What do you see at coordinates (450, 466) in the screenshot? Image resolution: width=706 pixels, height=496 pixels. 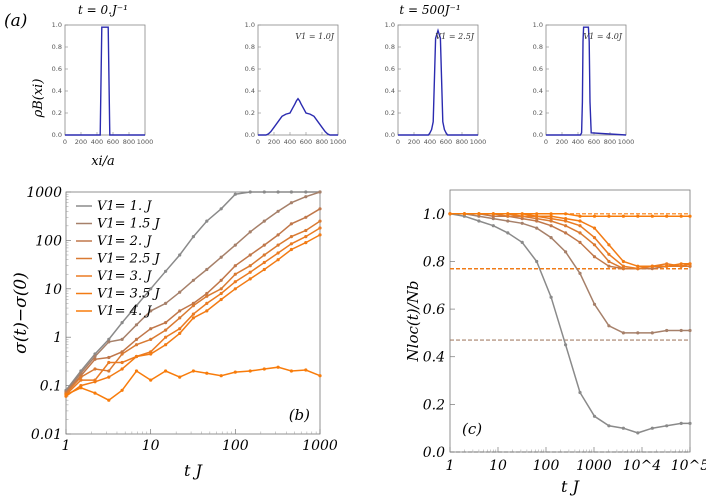 I see `x-tick-label: 1` at bounding box center [450, 466].